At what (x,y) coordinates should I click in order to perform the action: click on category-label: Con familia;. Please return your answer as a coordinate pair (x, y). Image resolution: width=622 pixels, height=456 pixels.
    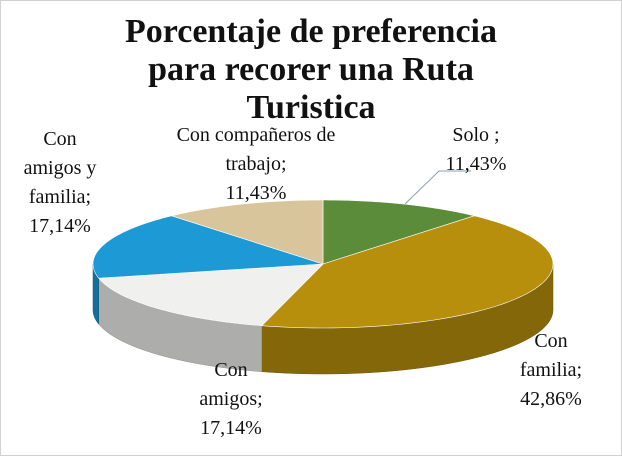
    Looking at the image, I should click on (551, 355).